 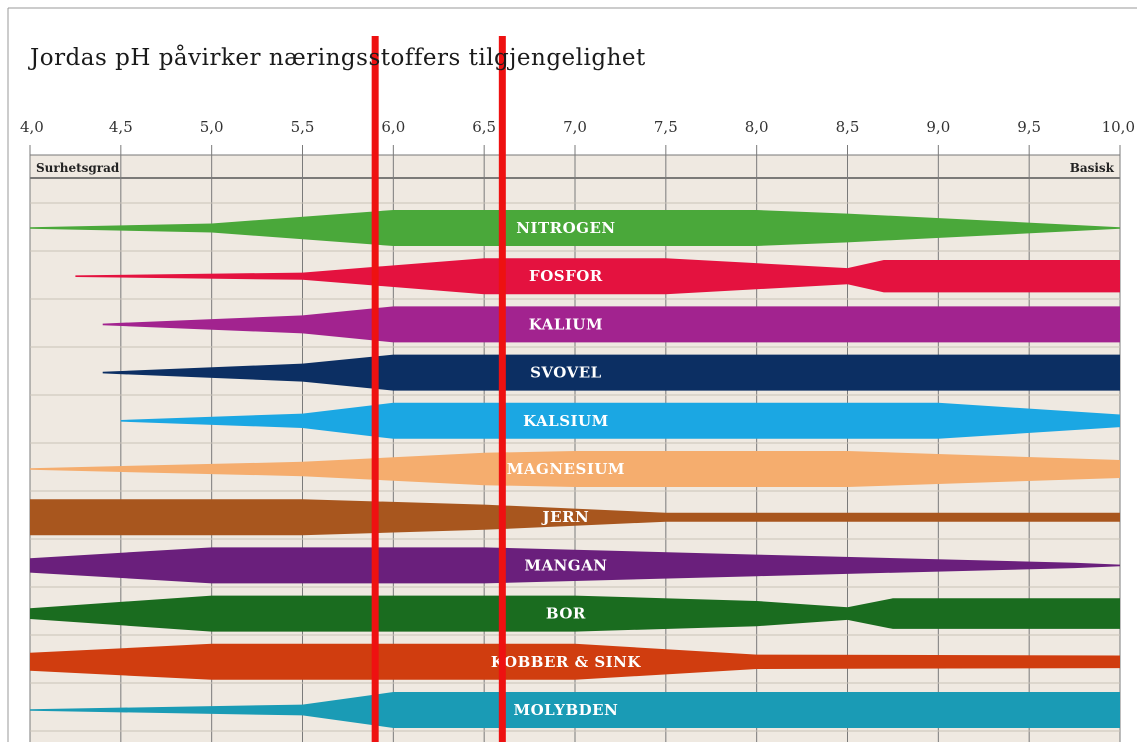 What do you see at coordinates (303, 127) in the screenshot?
I see `x-tick-label: 5,5` at bounding box center [303, 127].